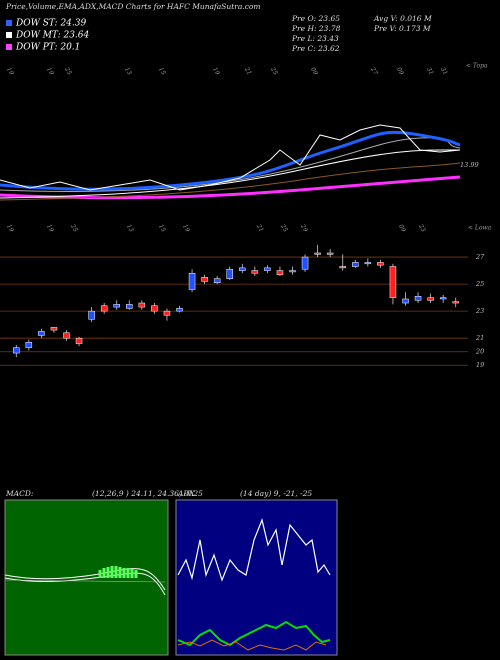 This screenshot has height=660, width=500. I want to click on y-tick-label: 21, so click(479, 338).